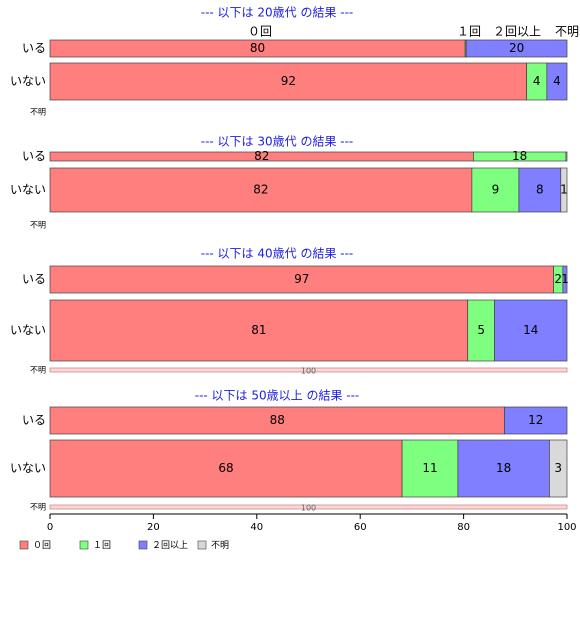 Image resolution: width=580 pixels, height=636 pixels. What do you see at coordinates (260, 32) in the screenshot?
I see `top-category-label-0: ０回` at bounding box center [260, 32].